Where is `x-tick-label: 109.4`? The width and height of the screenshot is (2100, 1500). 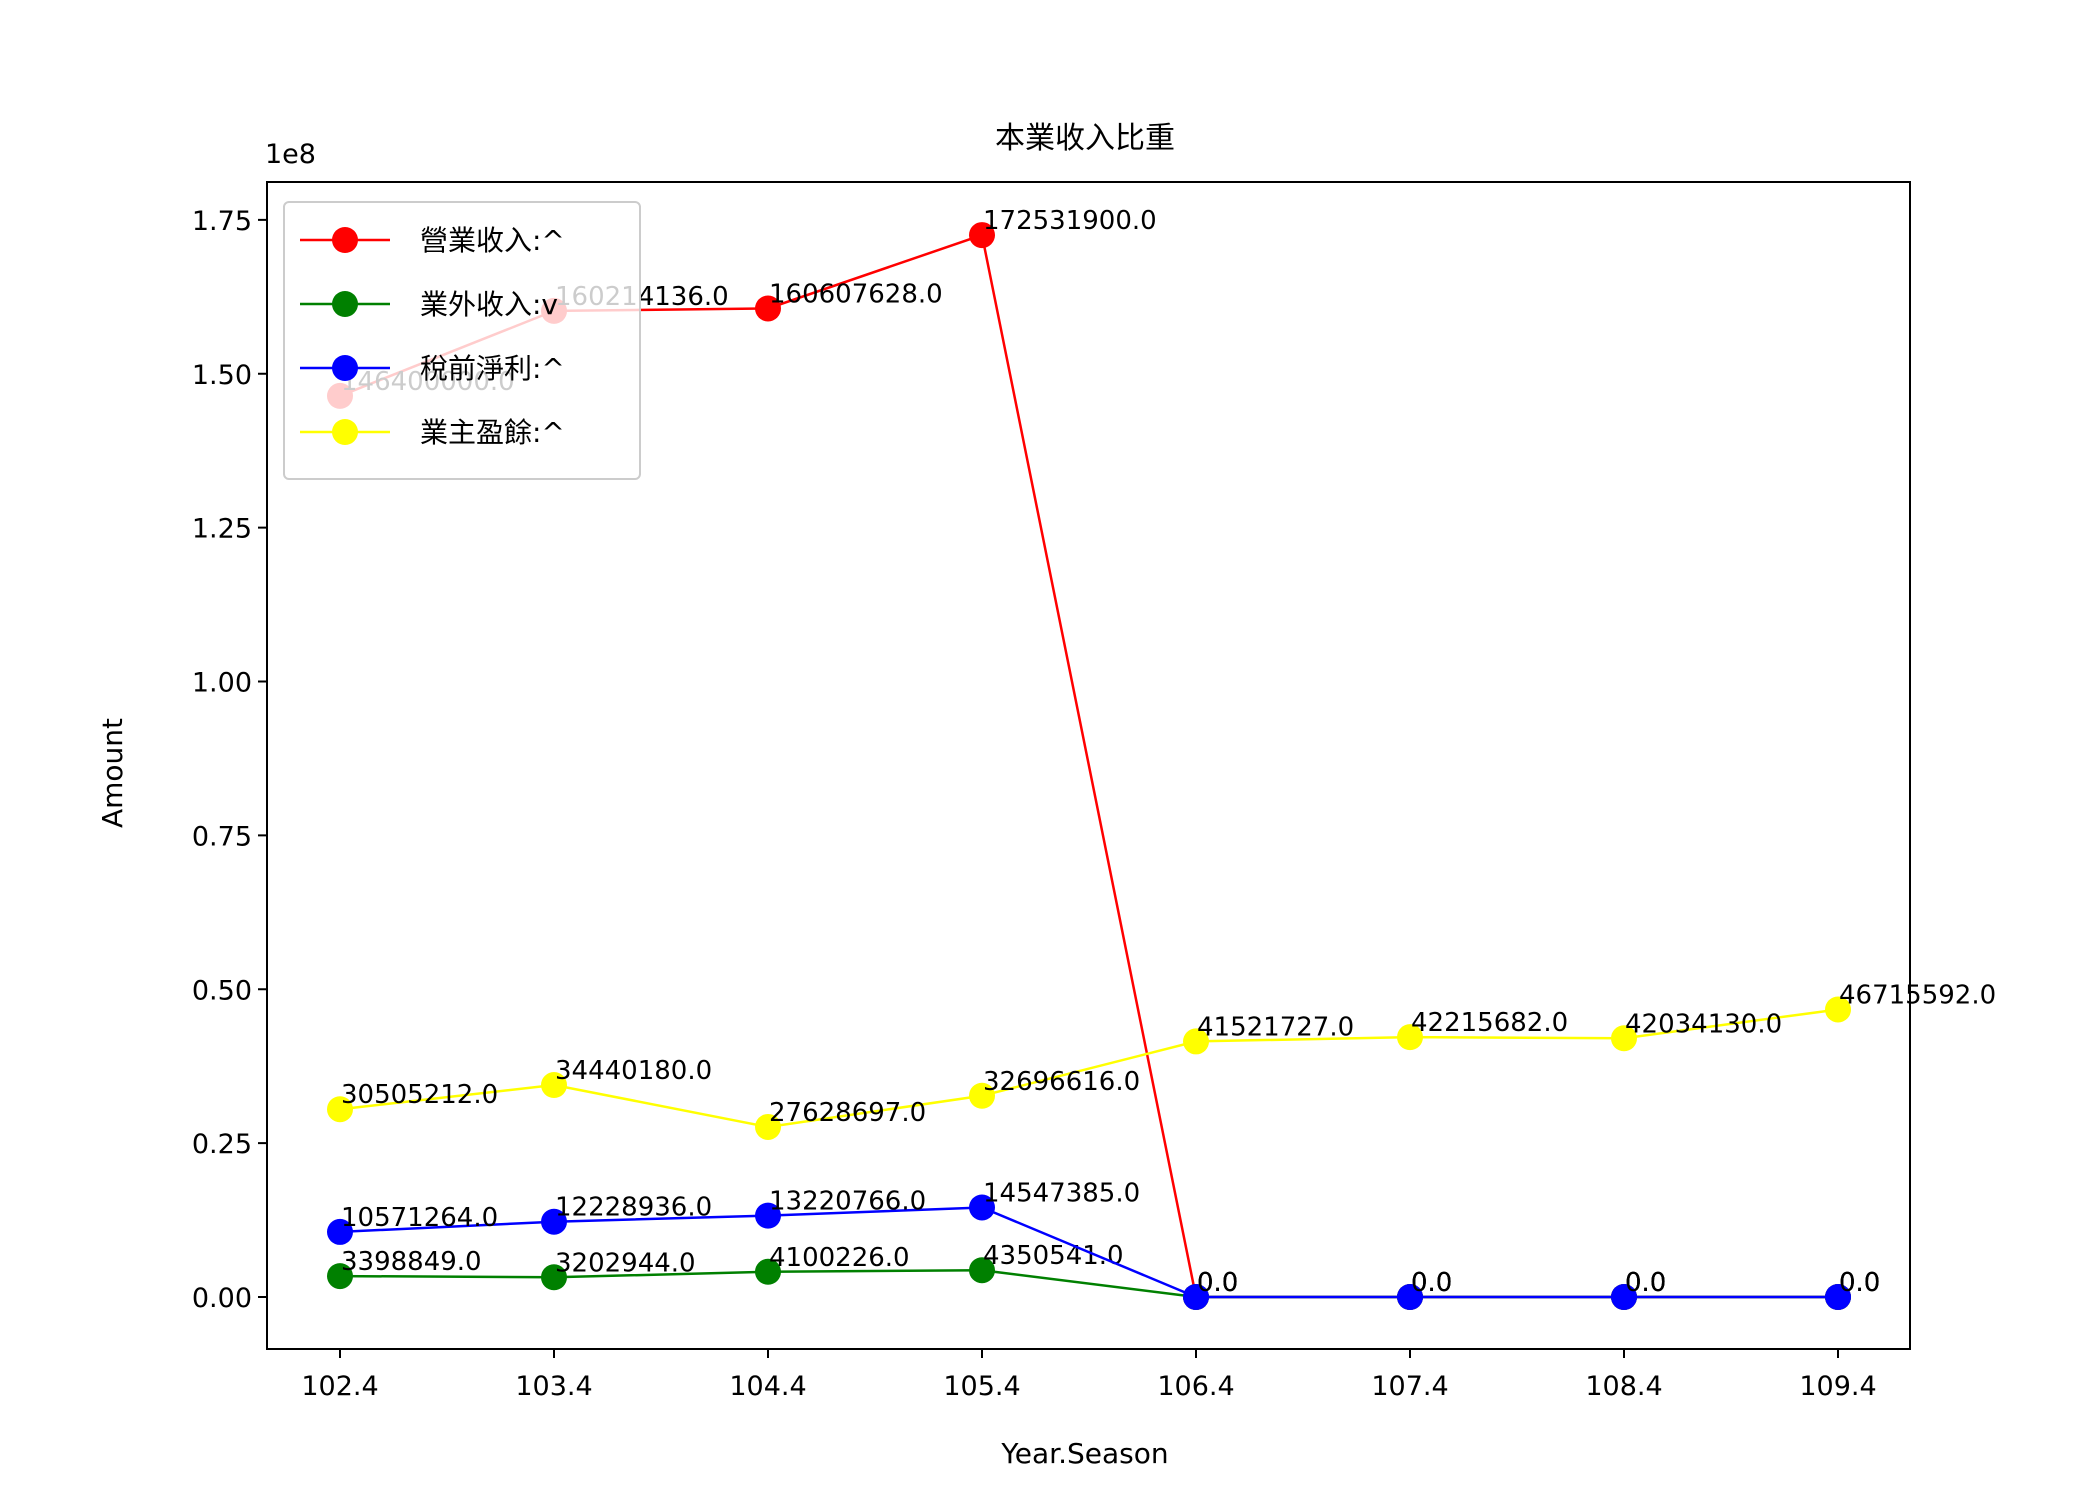 x-tick-label: 109.4 is located at coordinates (1837, 1386).